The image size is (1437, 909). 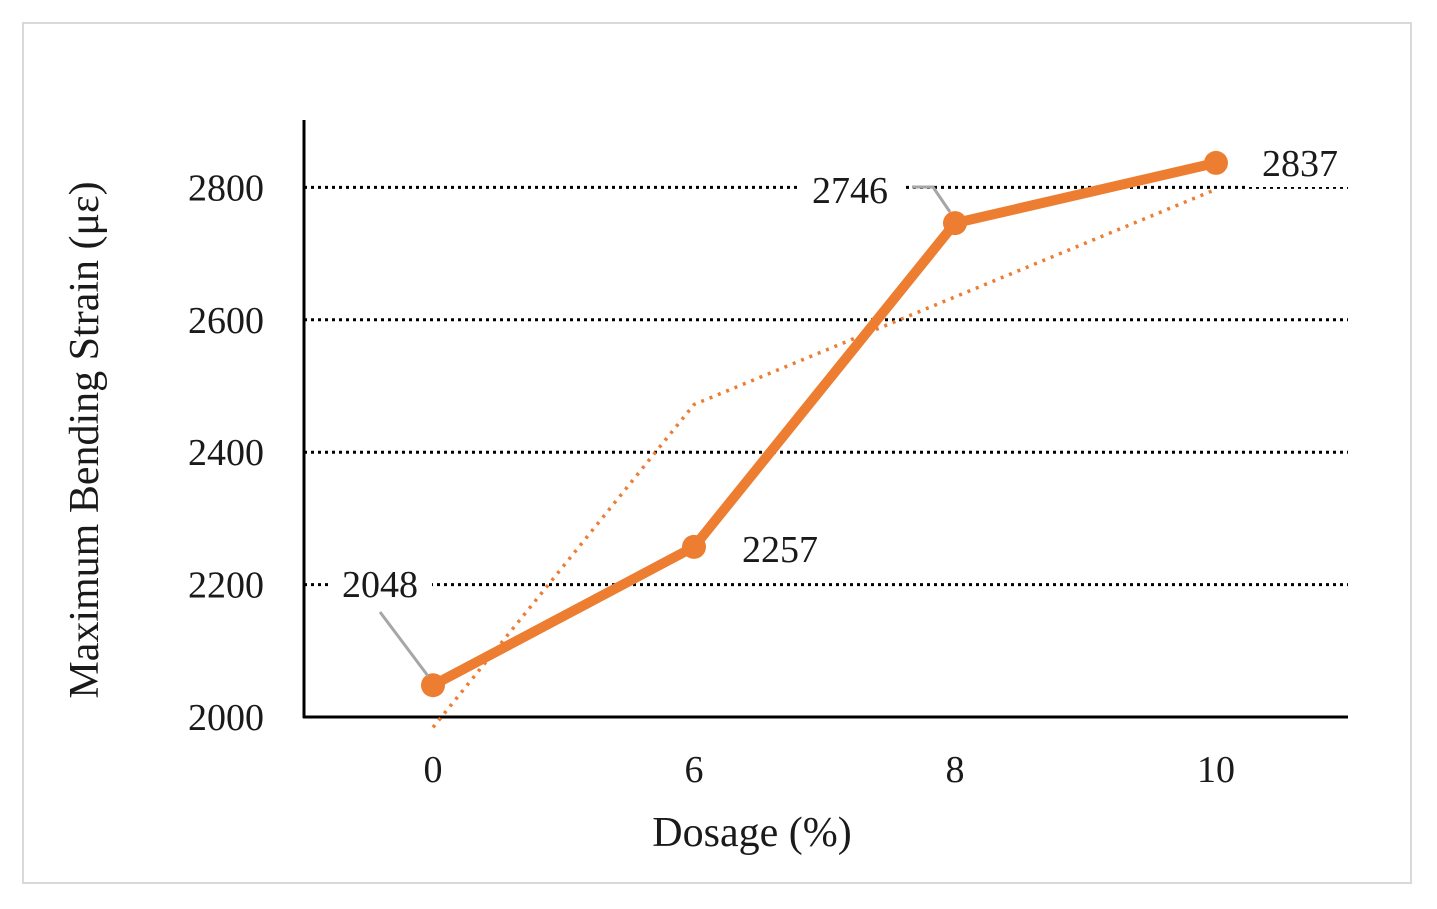 What do you see at coordinates (226, 718) in the screenshot?
I see `y-tick-label-2000: 2000` at bounding box center [226, 718].